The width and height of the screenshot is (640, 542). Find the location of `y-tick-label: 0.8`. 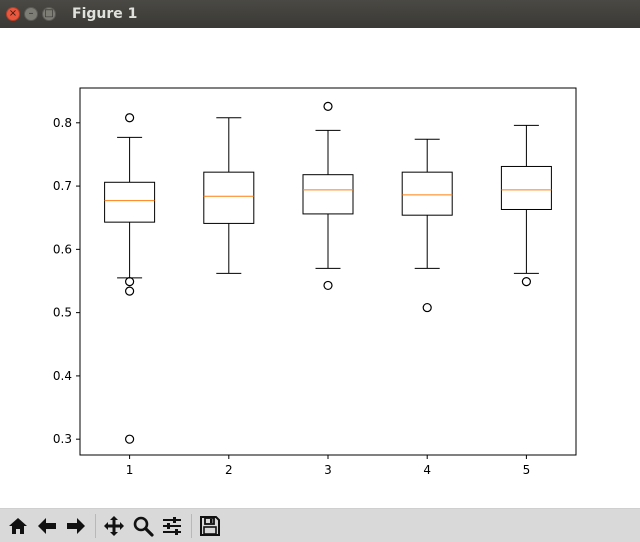

y-tick-label: 0.8 is located at coordinates (62, 123).